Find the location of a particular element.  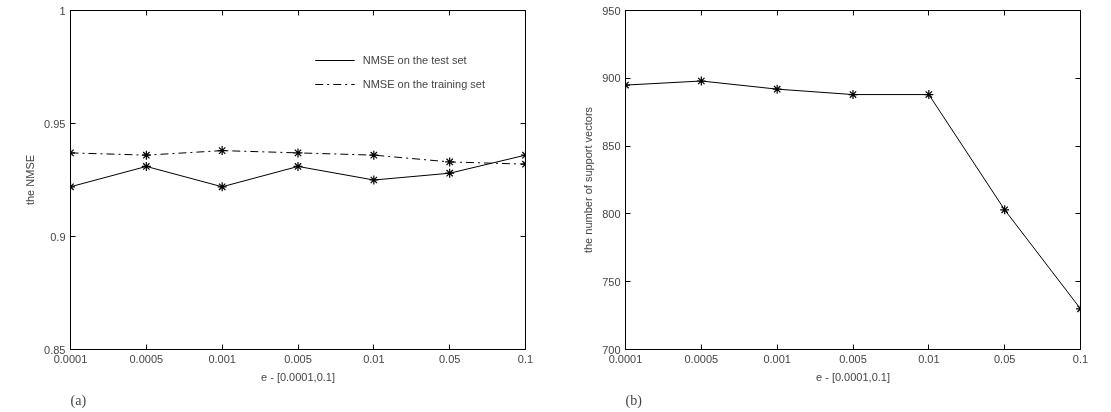

y-axis-title: the number of support vectors is located at coordinates (588, 180).